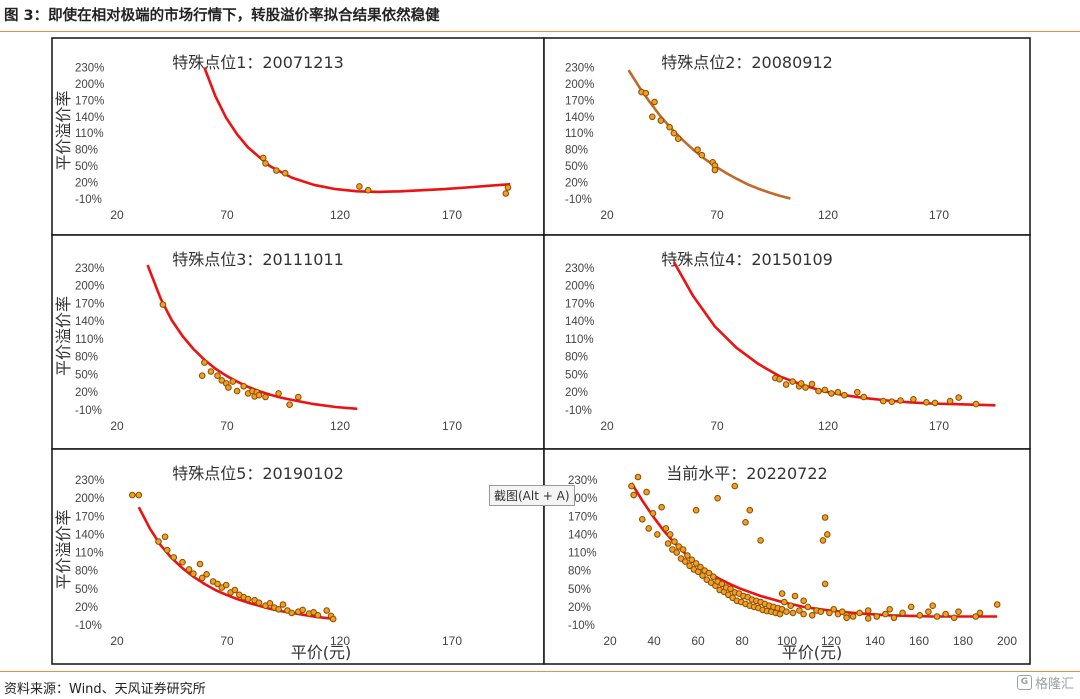  I want to click on chart-title: 特殊点位4：20150109, so click(747, 259).